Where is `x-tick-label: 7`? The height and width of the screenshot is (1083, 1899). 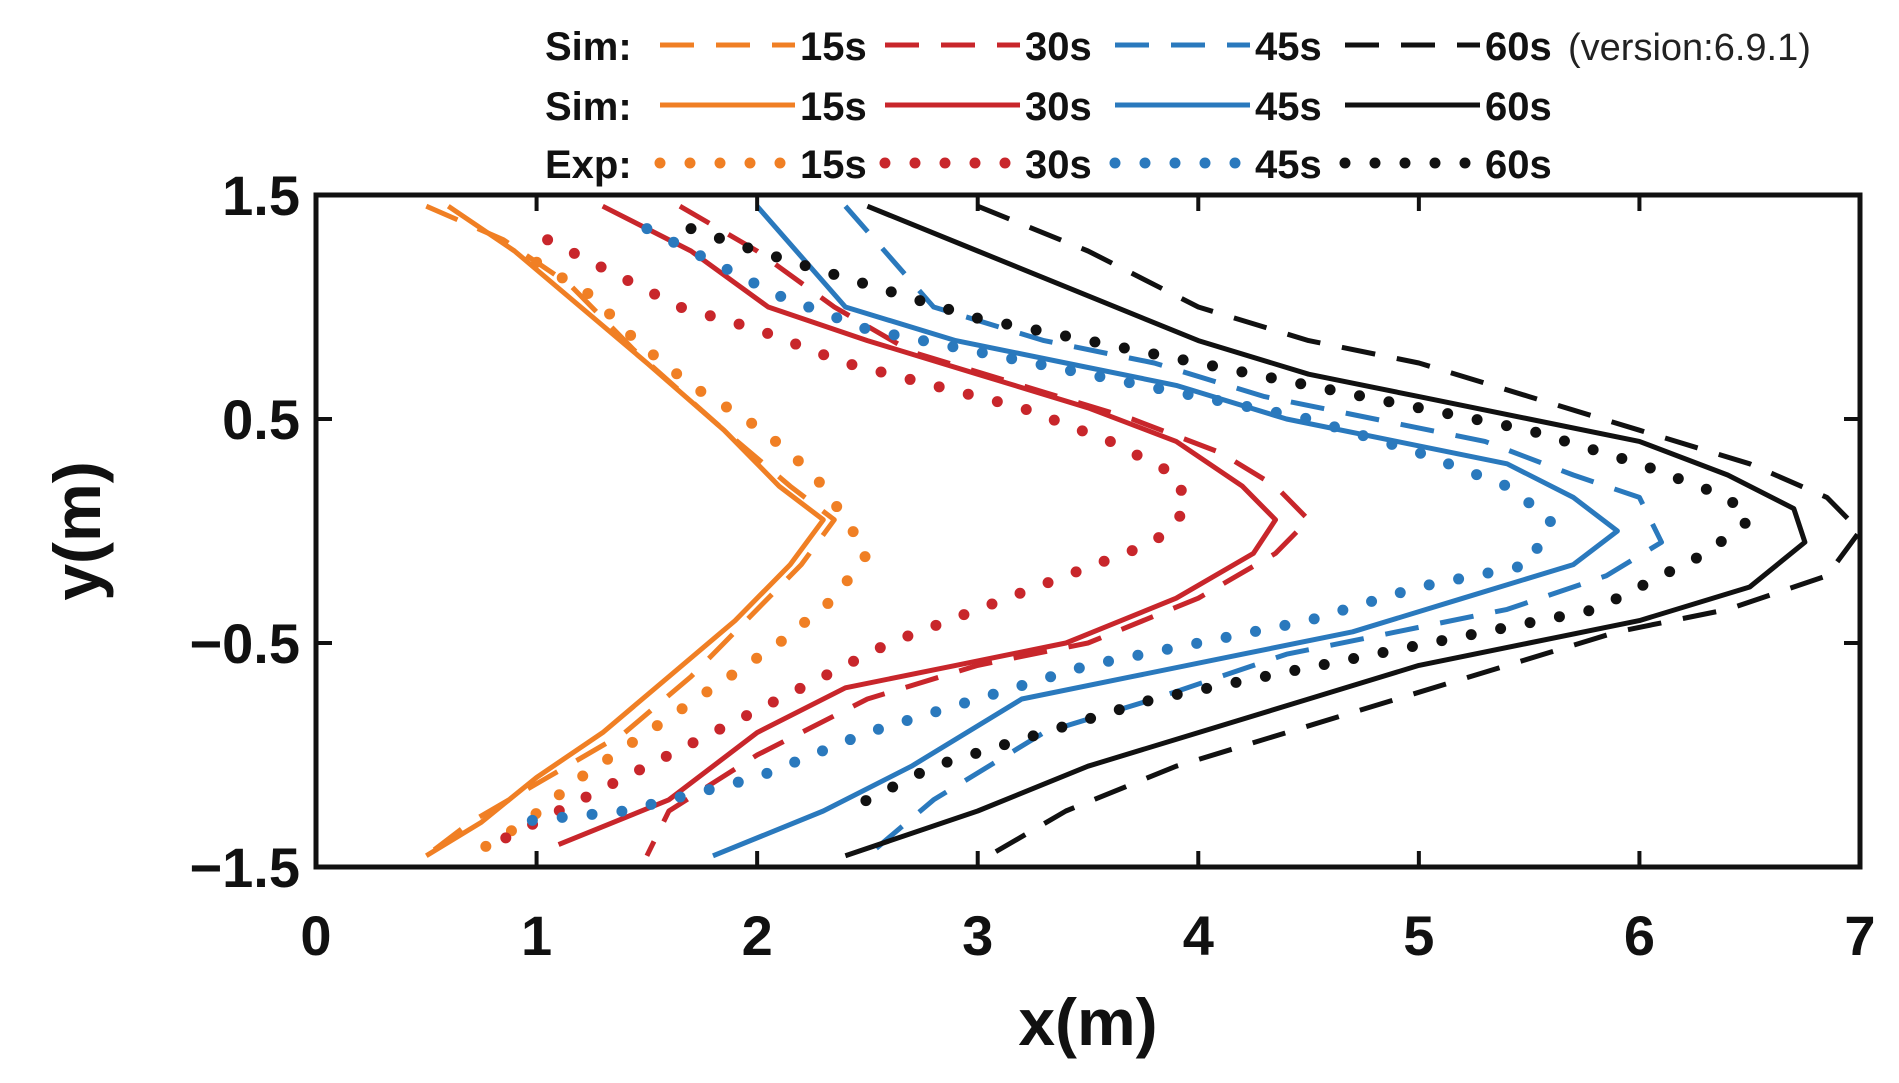 x-tick-label: 7 is located at coordinates (1859, 935).